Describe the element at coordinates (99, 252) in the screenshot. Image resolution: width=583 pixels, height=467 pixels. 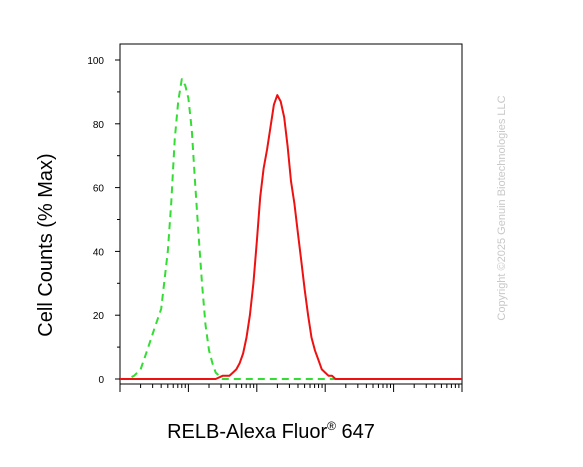
I see `y-tick-label: 40` at that location.